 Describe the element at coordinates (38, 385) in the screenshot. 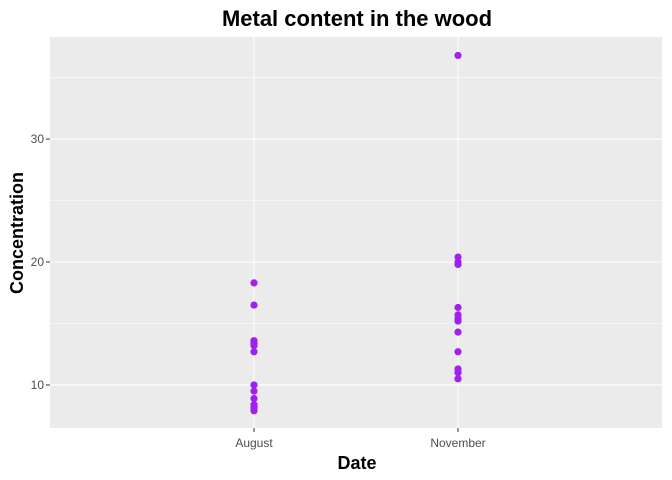

I see `y-tick-label: 10` at that location.